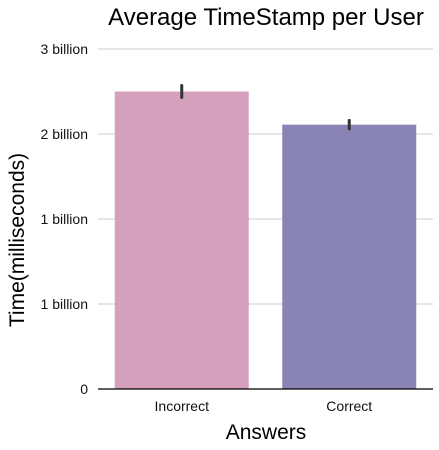 The width and height of the screenshot is (439, 450). I want to click on y-tick-labels: 0 1 billion 1 billion 2 billion 3 billion, so click(65, 219).